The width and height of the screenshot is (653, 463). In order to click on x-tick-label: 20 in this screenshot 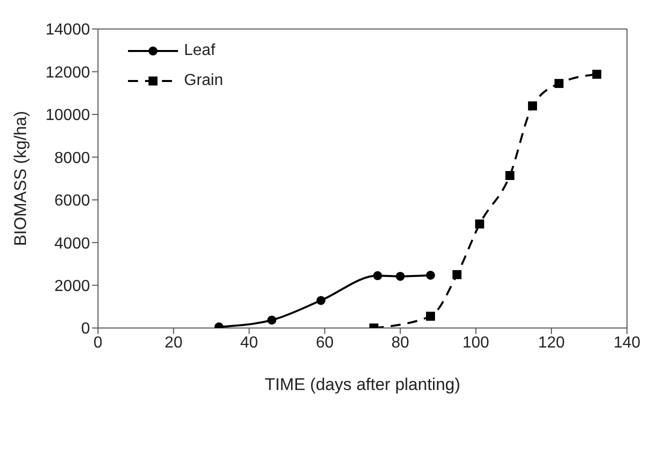, I will do `click(173, 343)`.